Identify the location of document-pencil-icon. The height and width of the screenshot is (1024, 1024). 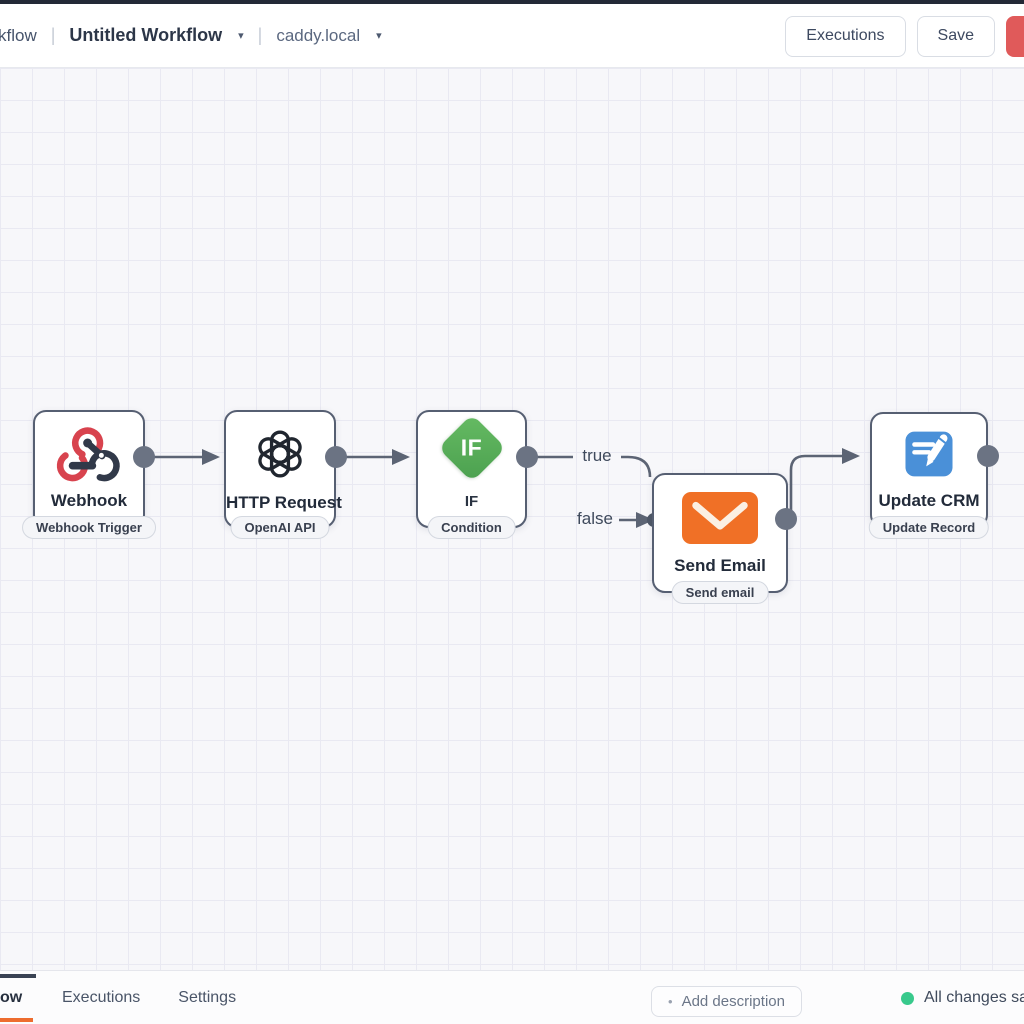
(929, 456).